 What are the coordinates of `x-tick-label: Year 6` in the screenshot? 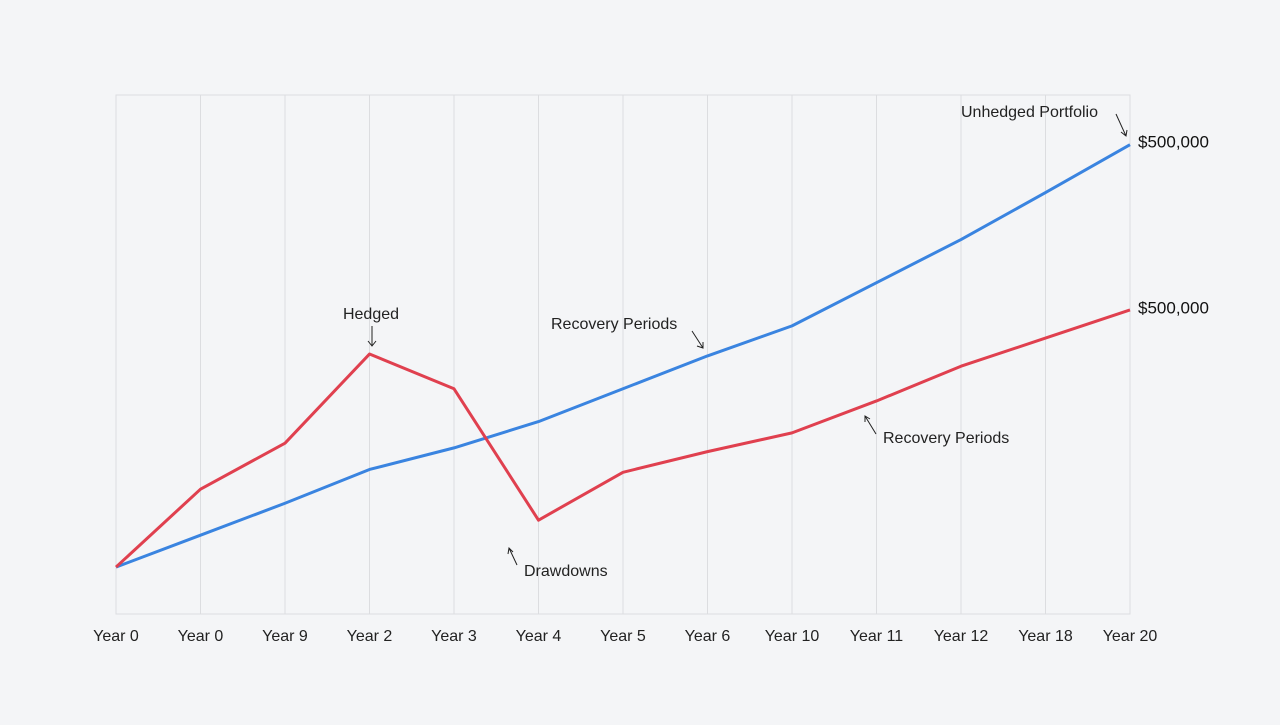 It's located at (708, 636).